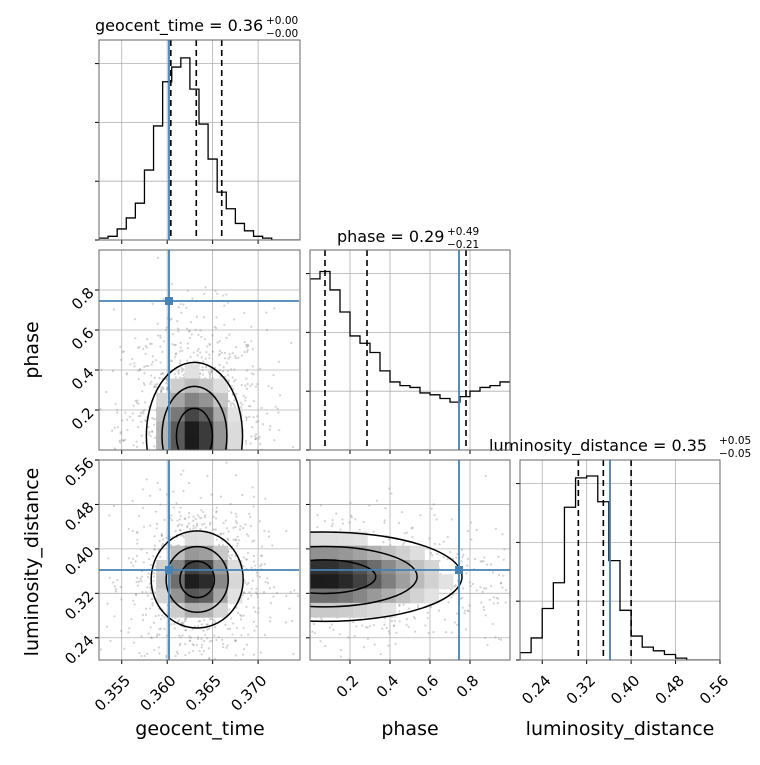 The image size is (760, 765). I want to click on xtick-label-phase-1: 0.4, so click(388, 687).